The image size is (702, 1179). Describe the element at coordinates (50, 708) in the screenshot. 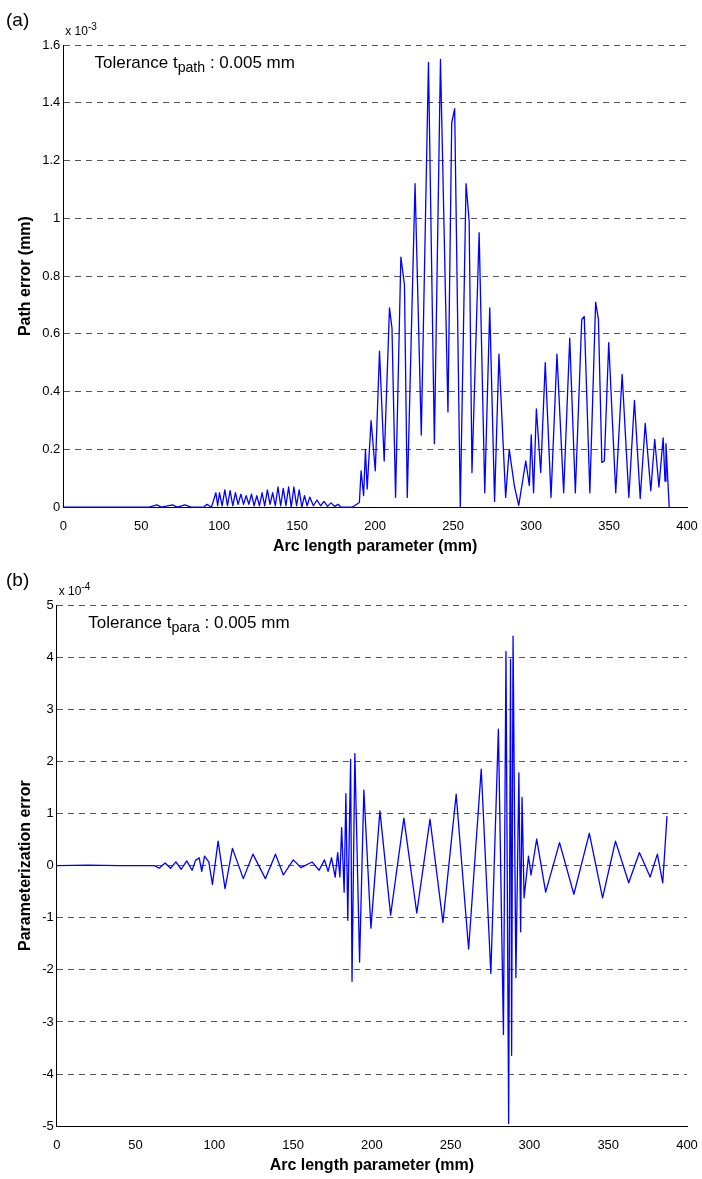

I see `y-tick-label: 3` at that location.